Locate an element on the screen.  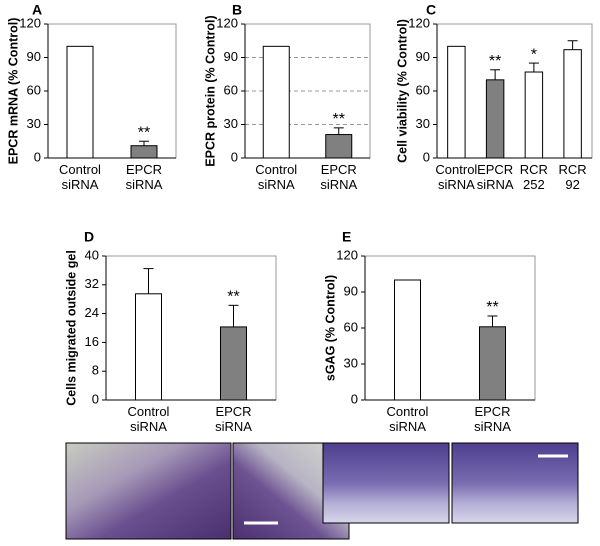
y-axis-label: EPCR mRNA (% Control) is located at coordinates (13, 91).